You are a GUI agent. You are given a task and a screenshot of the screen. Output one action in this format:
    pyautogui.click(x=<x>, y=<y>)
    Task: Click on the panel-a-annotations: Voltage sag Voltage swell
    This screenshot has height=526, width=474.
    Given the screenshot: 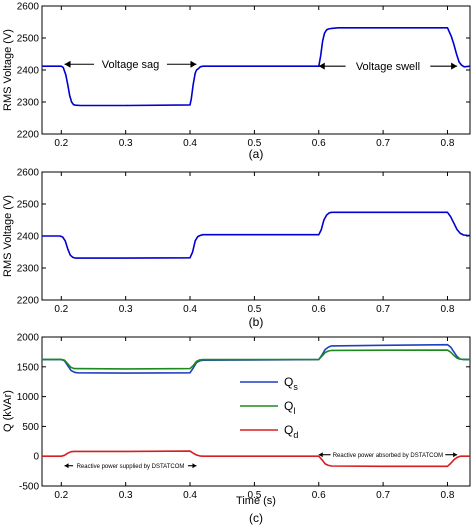 What is the action you would take?
    pyautogui.click(x=261, y=66)
    